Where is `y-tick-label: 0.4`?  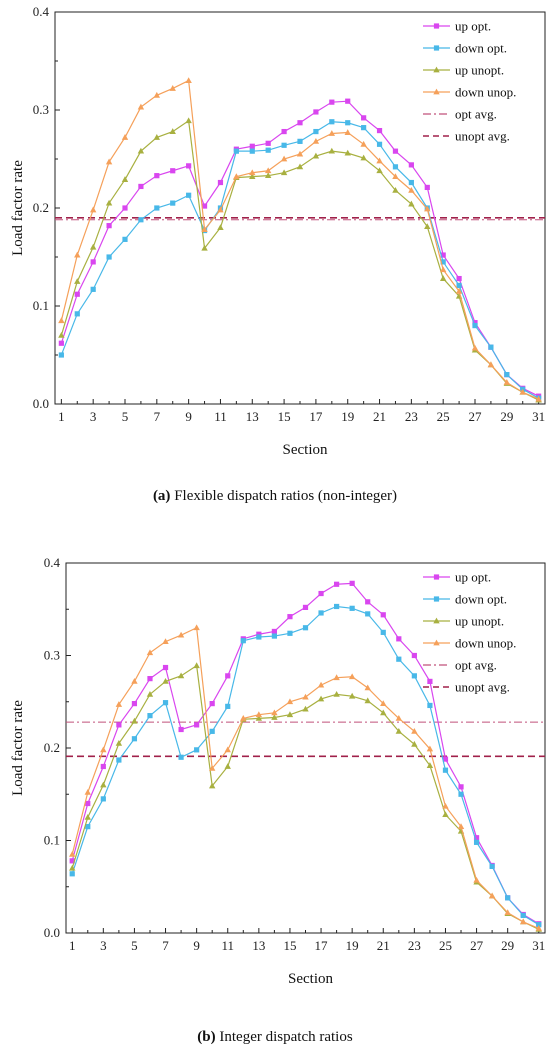 y-tick-label: 0.4 is located at coordinates (41, 11).